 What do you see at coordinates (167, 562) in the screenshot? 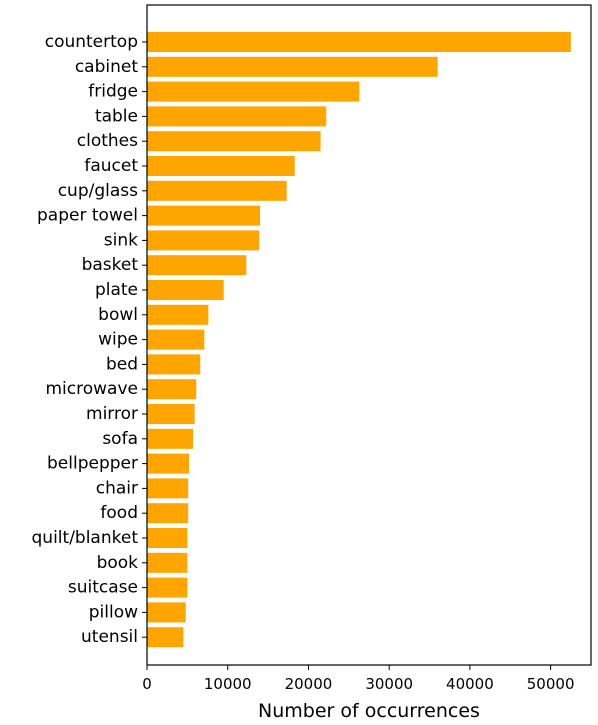
I see `bar-book` at bounding box center [167, 562].